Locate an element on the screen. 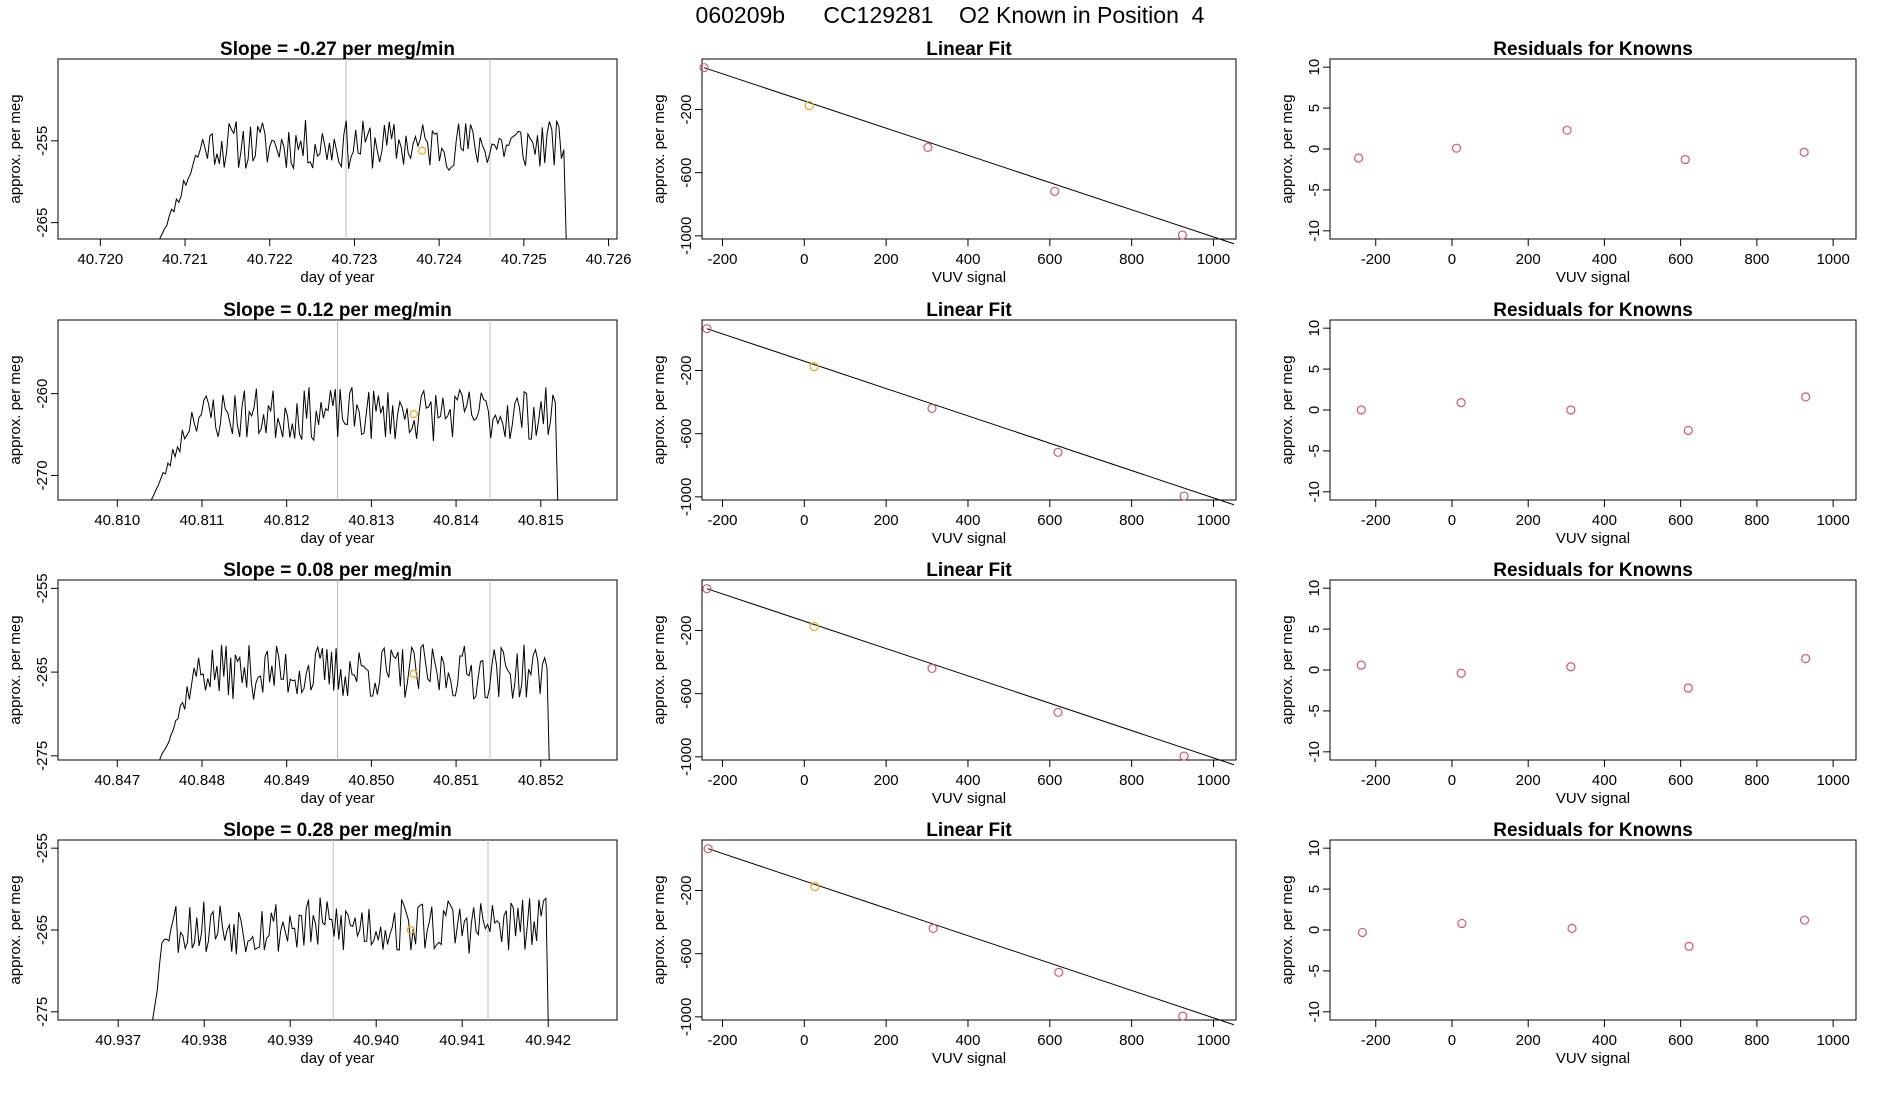 Image resolution: width=1900 pixels, height=1100 pixels. panel-3-2-y-axis-label: approx. per meg is located at coordinates (659, 669).